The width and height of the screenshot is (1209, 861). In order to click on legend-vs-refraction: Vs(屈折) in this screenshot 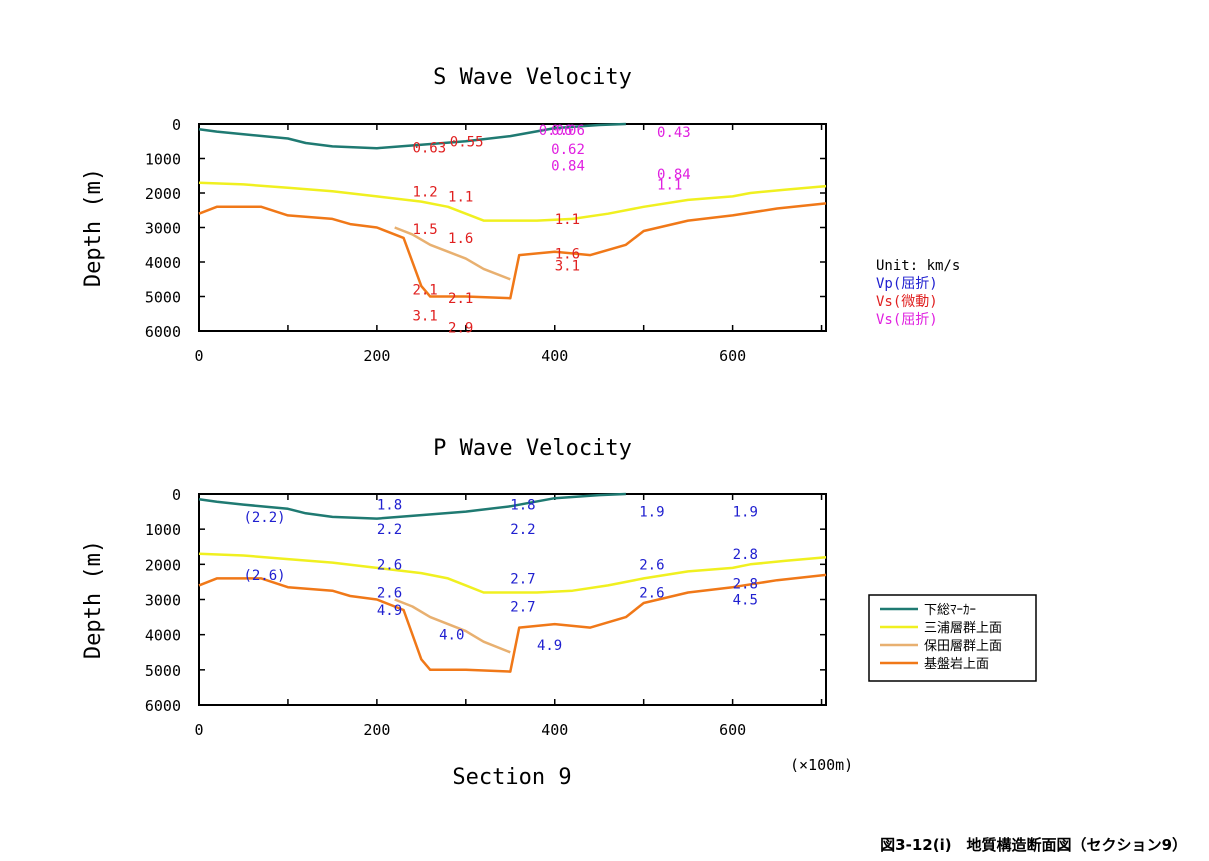, I will do `click(907, 320)`.